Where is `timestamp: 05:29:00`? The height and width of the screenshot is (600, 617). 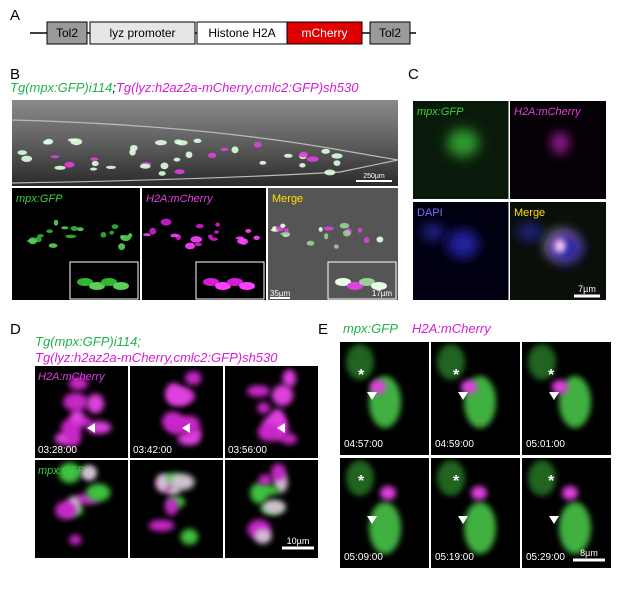
timestamp: 05:29:00 is located at coordinates (545, 557).